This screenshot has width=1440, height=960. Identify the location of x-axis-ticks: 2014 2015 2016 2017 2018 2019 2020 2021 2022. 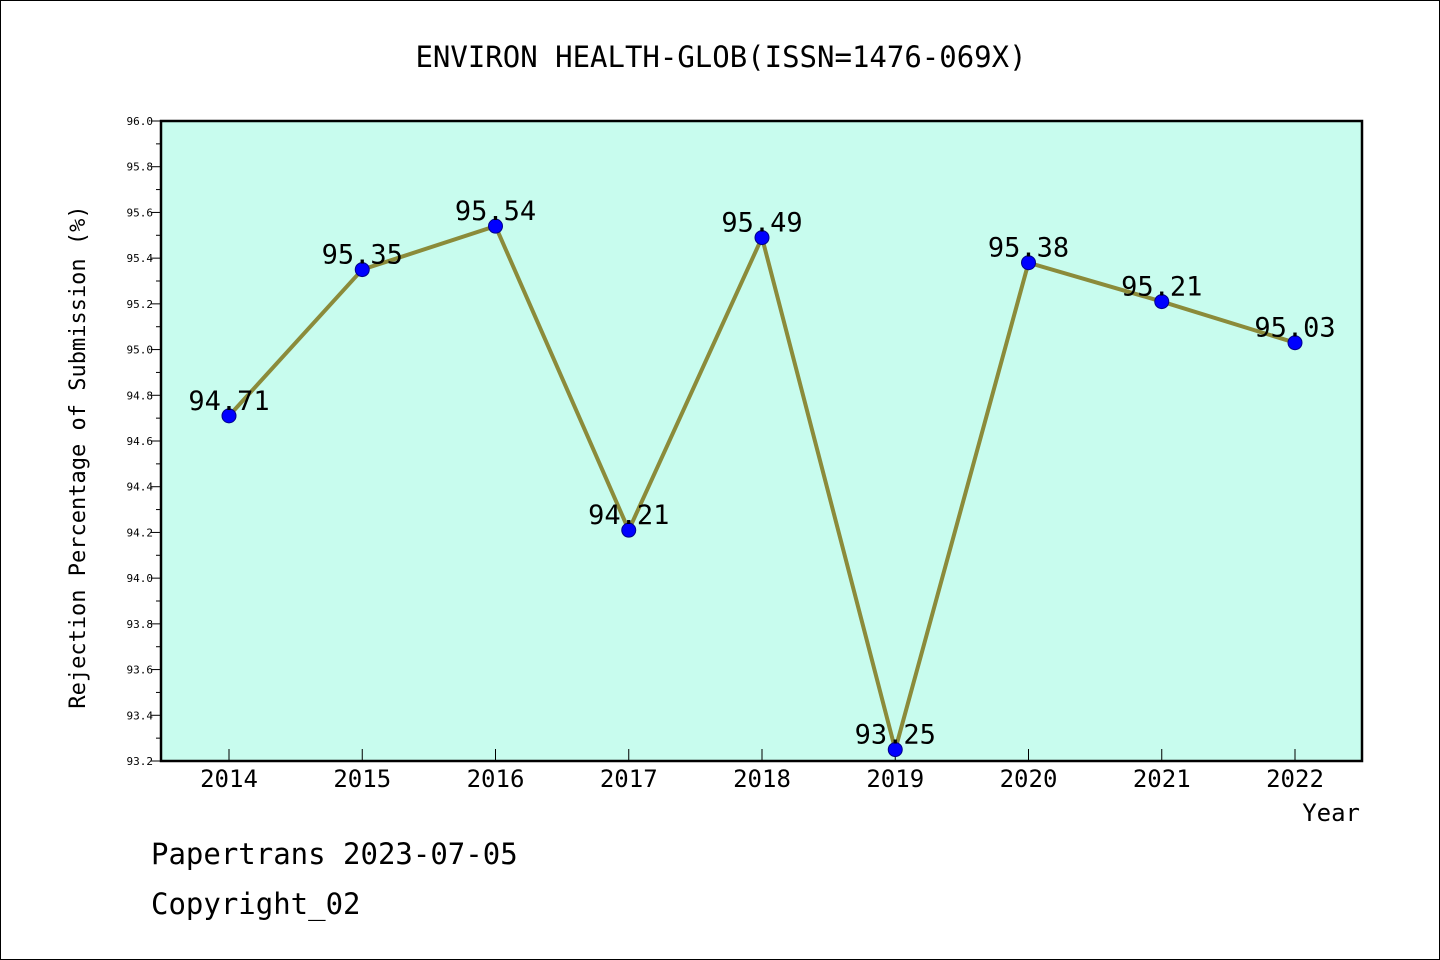
(762, 771).